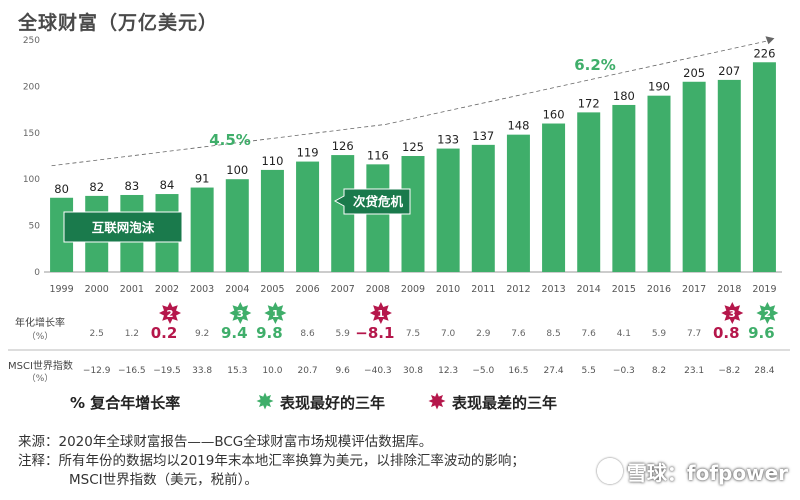 The image size is (800, 500). What do you see at coordinates (483, 136) in the screenshot?
I see `bar-value-label: 137` at bounding box center [483, 136].